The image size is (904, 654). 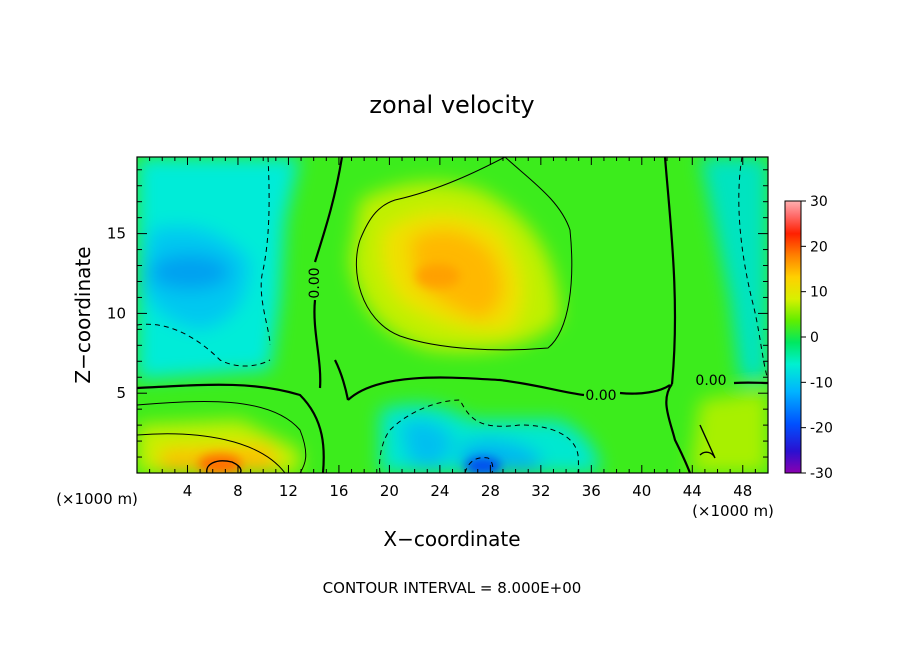 What do you see at coordinates (540, 491) in the screenshot?
I see `x-tick-label: 32` at bounding box center [540, 491].